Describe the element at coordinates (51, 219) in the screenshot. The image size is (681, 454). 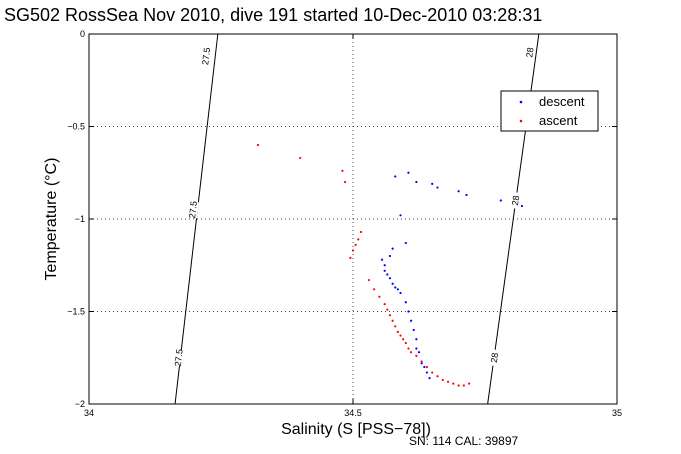
I see `y-axis-label: Temperature (°C)` at that location.